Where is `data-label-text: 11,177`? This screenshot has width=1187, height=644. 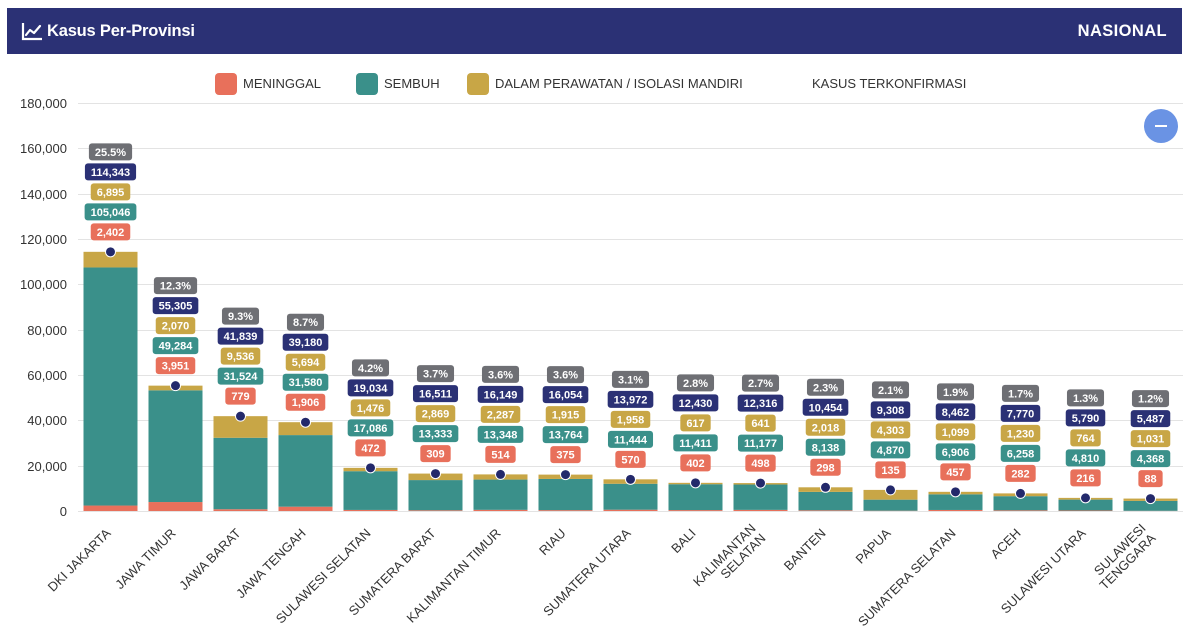 data-label-text: 11,177 is located at coordinates (760, 444).